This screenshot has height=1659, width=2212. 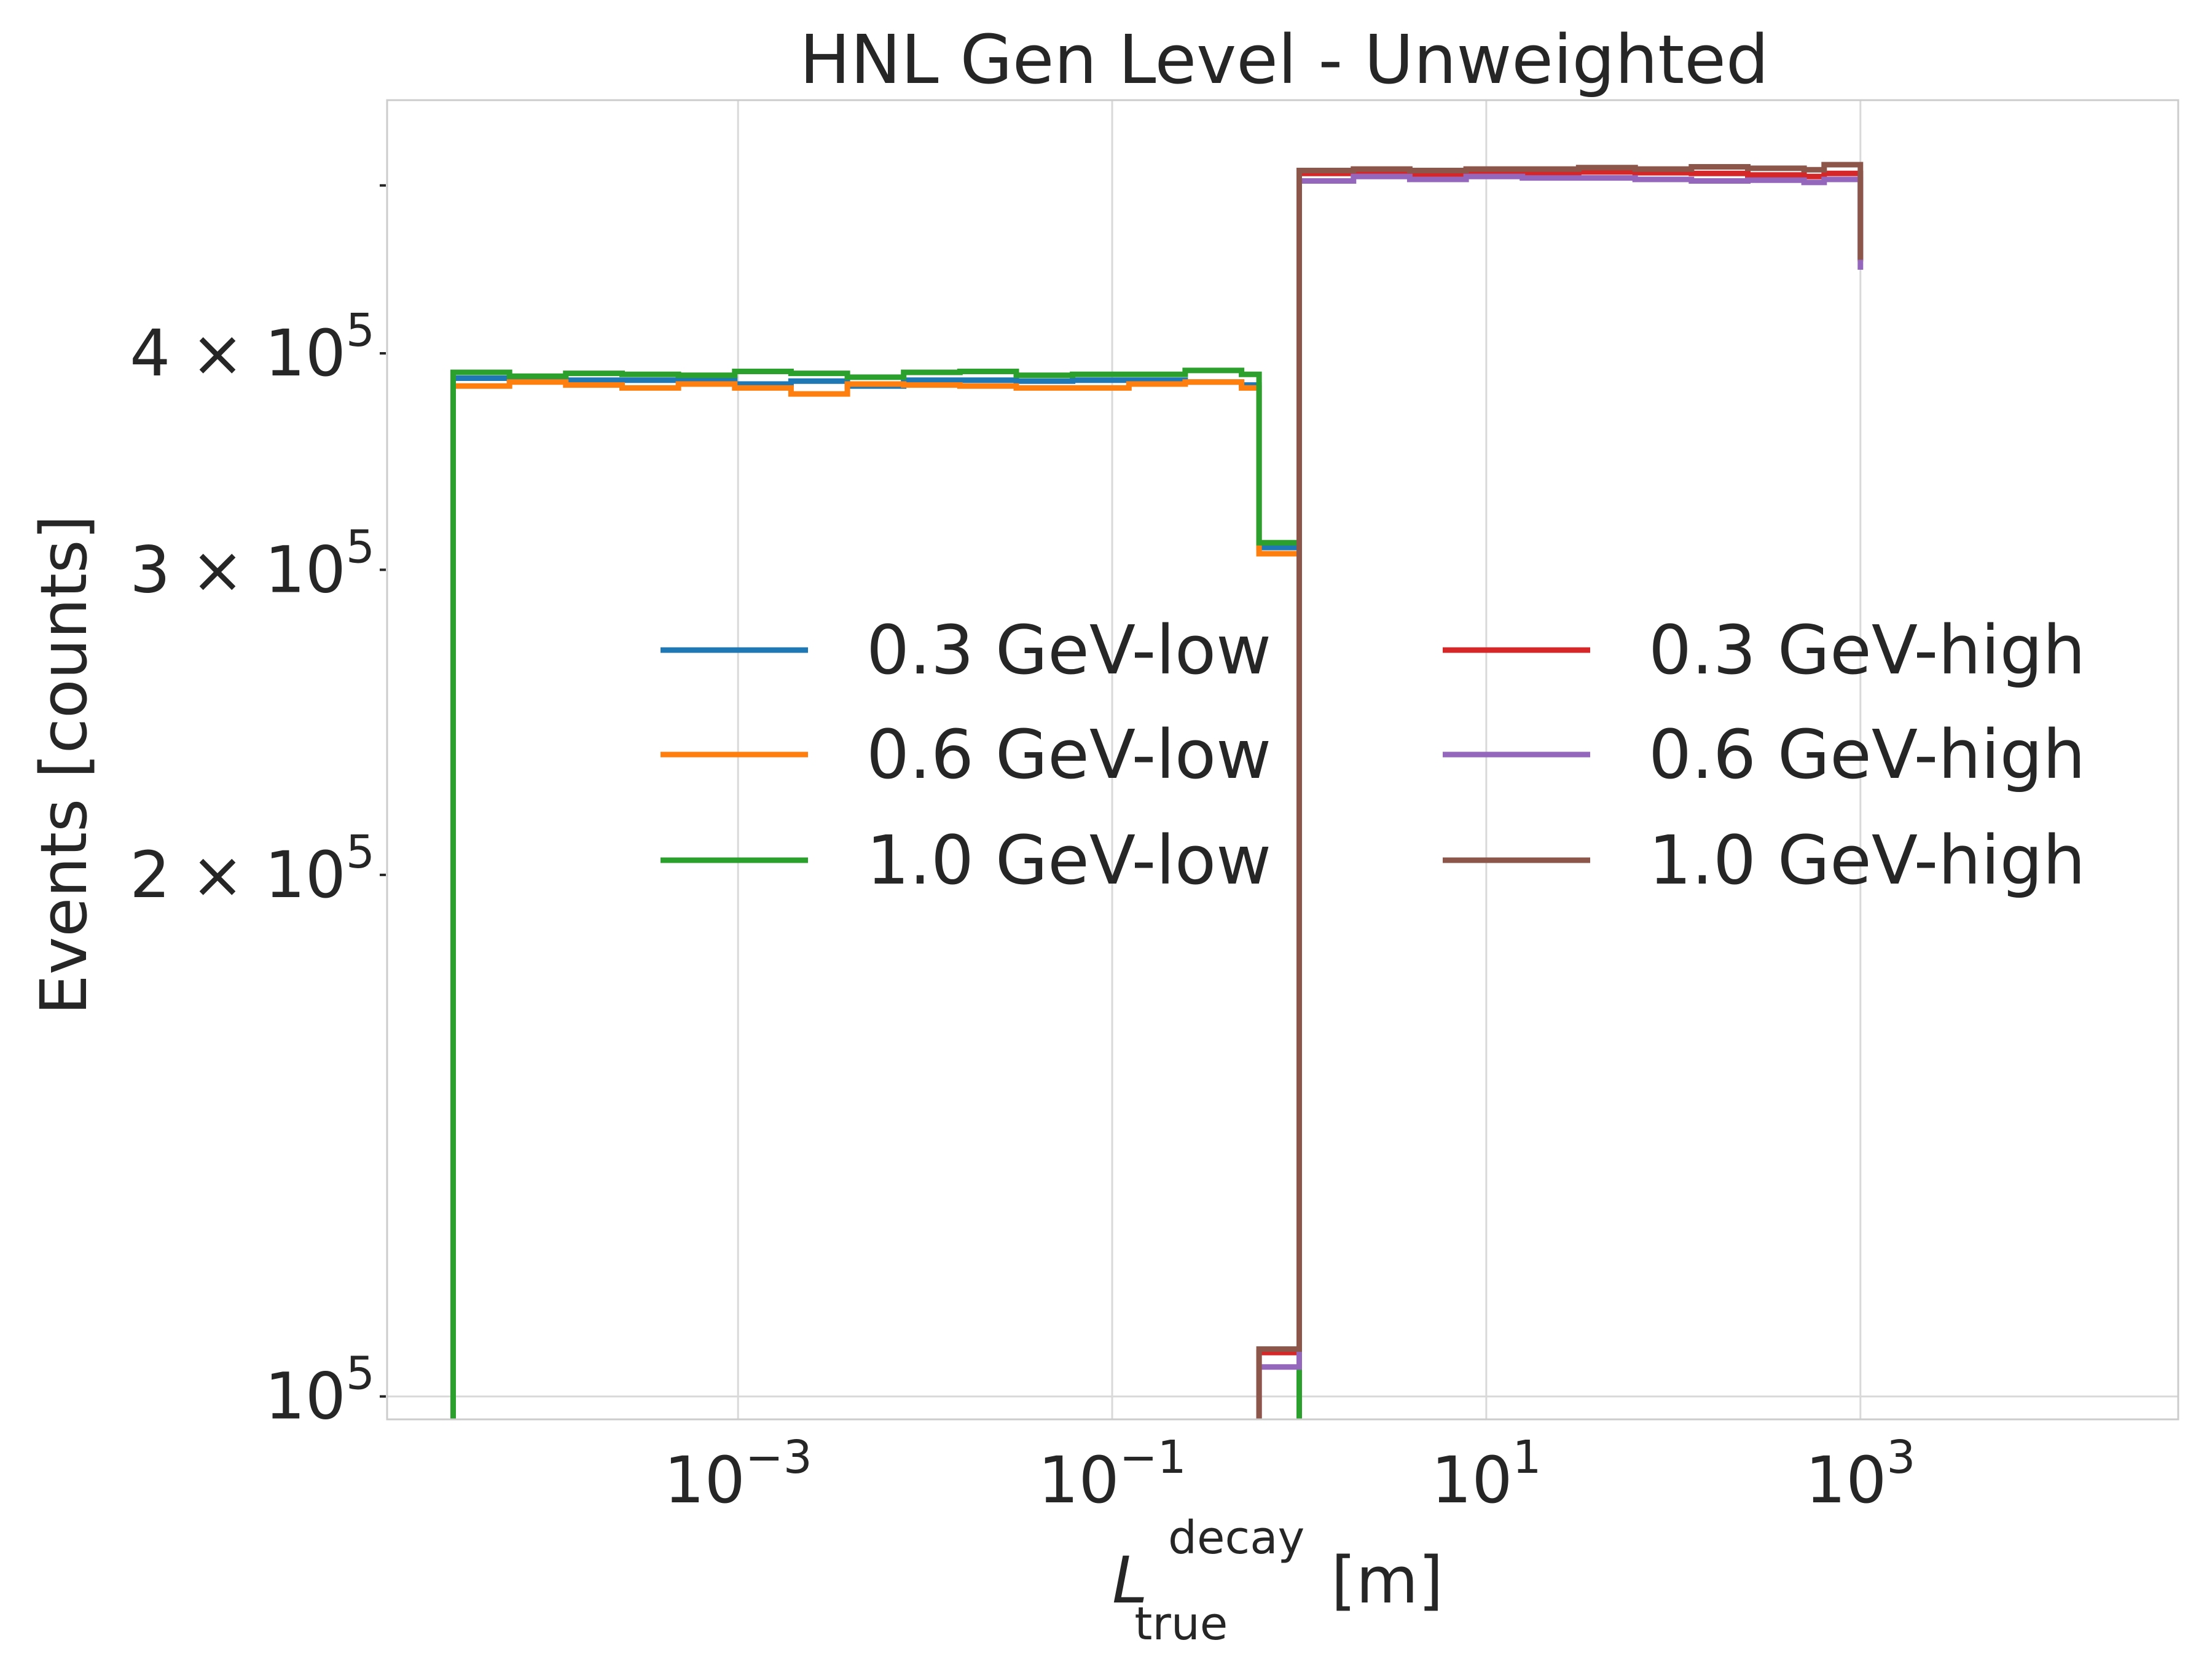 What do you see at coordinates (1867, 754) in the screenshot?
I see `legend-label: 0.6 GeV-high` at bounding box center [1867, 754].